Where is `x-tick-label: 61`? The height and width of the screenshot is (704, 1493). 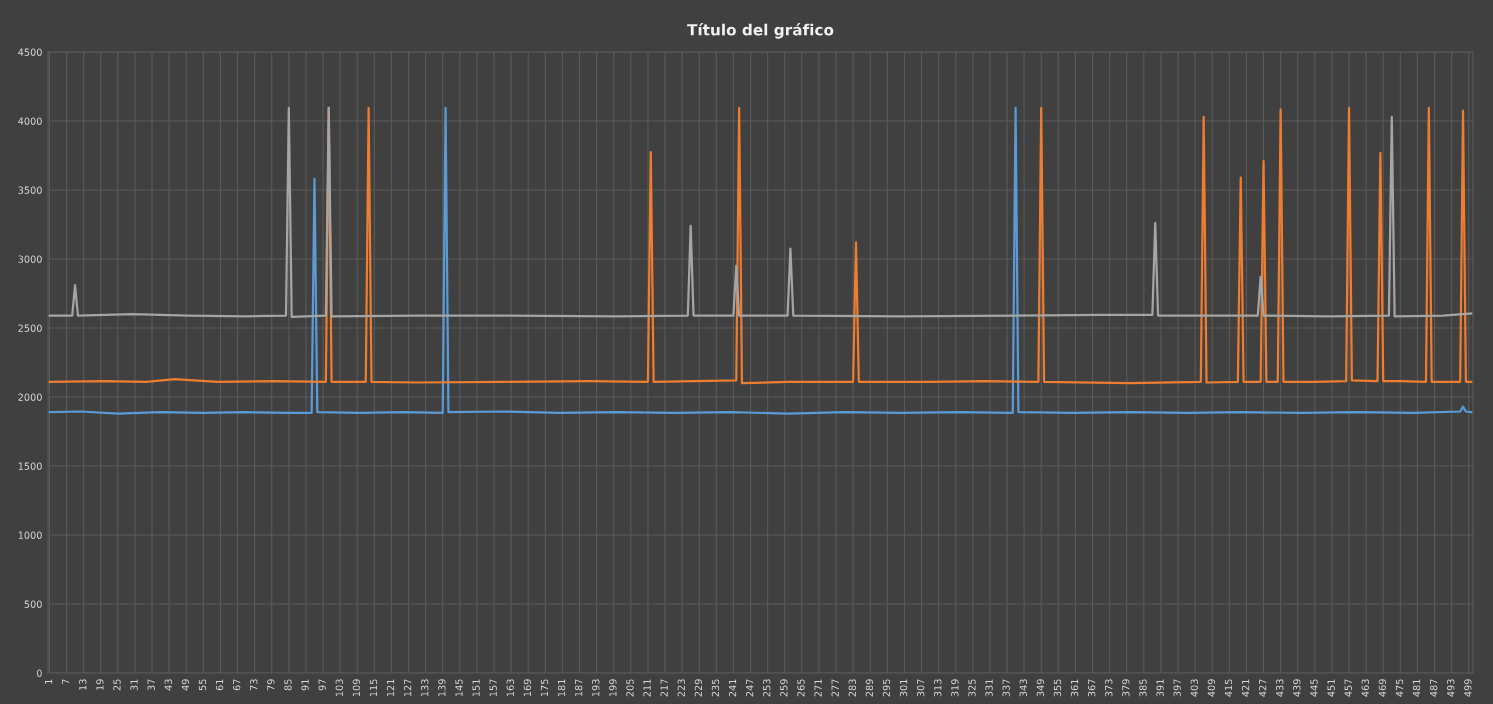
x-tick-label: 61 is located at coordinates (219, 685).